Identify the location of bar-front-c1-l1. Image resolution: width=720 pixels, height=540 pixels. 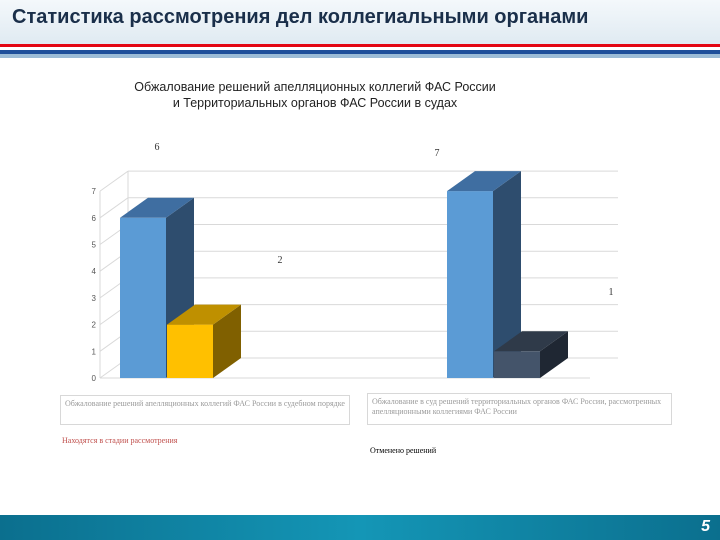
(517, 364).